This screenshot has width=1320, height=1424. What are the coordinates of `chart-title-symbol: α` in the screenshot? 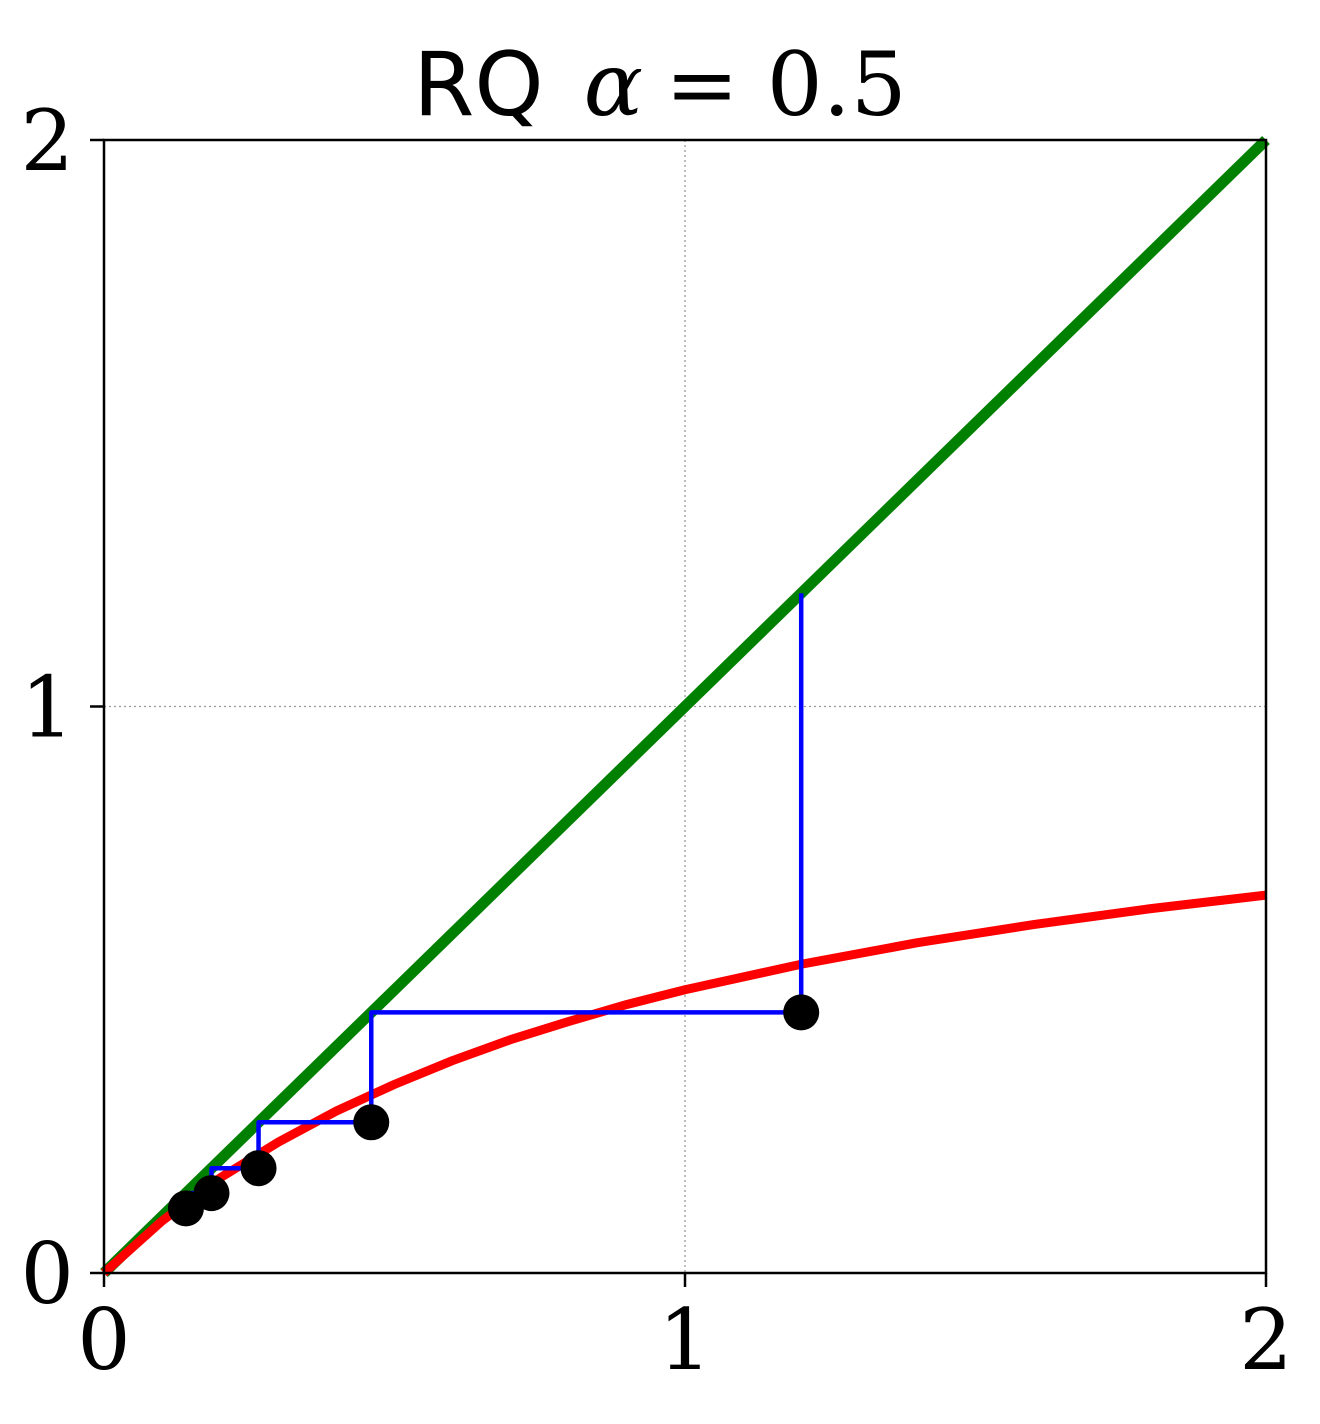 It's located at (613, 84).